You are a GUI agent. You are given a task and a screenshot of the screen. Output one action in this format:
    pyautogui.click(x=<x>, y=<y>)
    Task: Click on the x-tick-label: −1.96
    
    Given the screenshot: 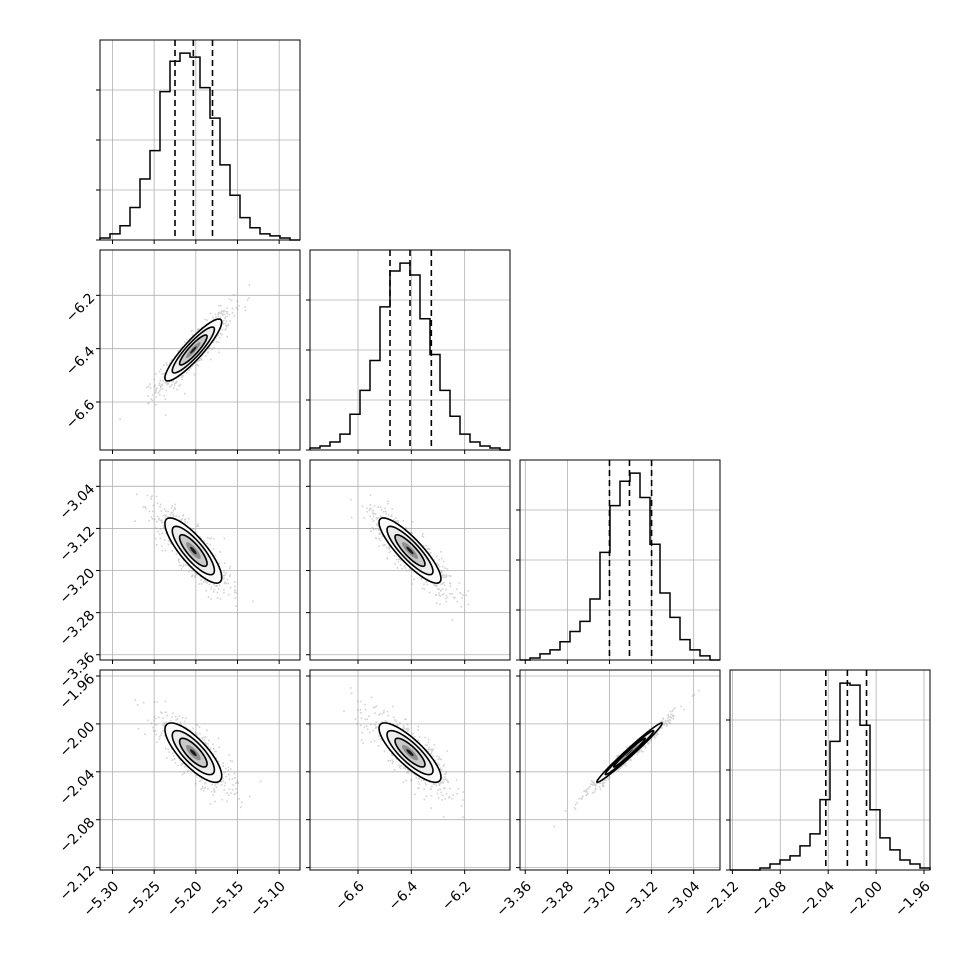 What is the action you would take?
    pyautogui.click(x=913, y=899)
    